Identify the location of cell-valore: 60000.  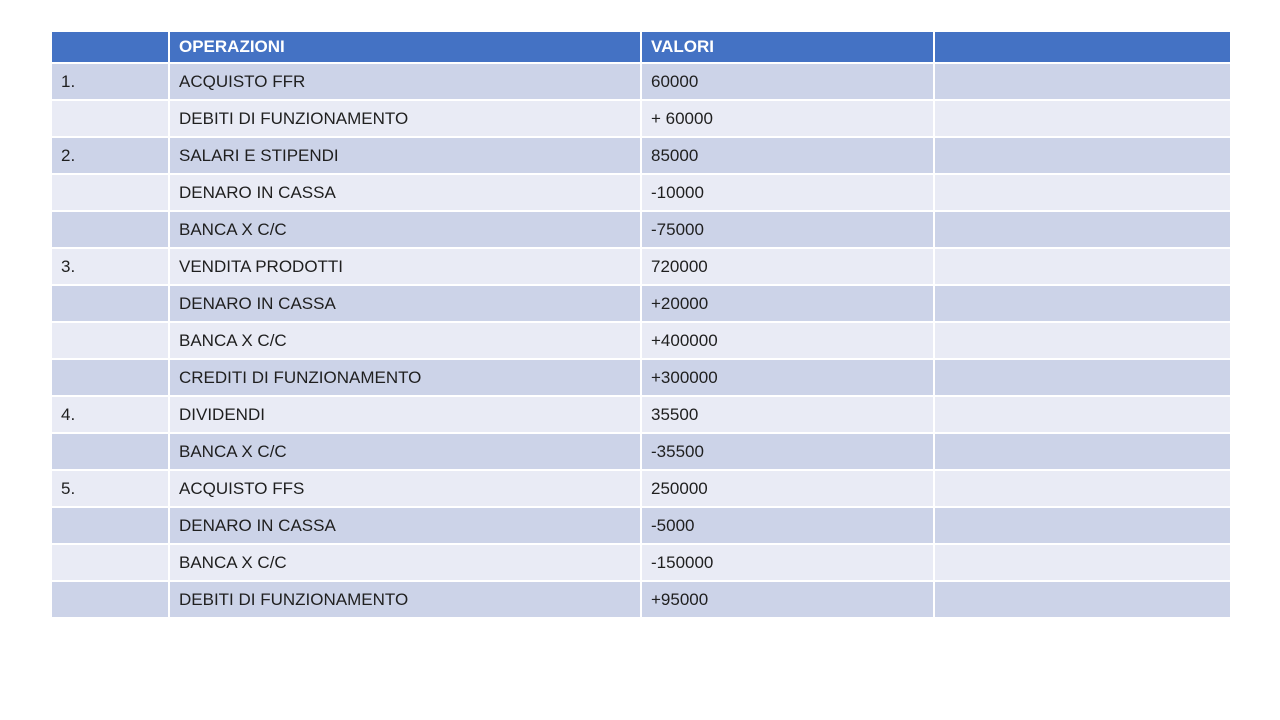
(787, 81).